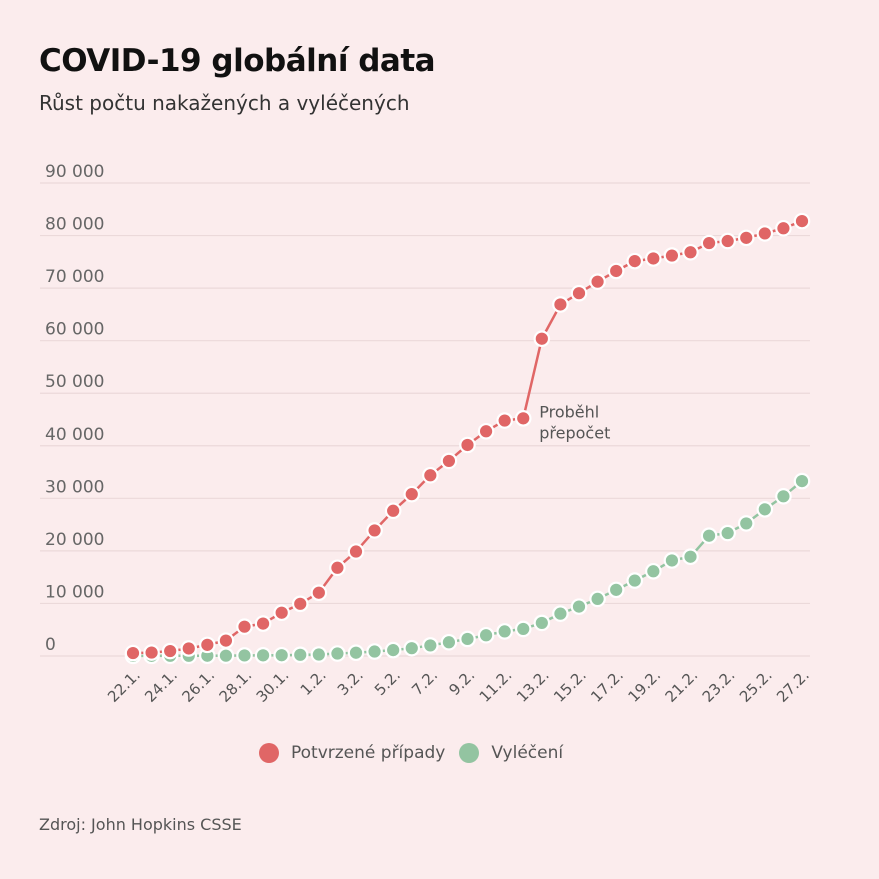  Describe the element at coordinates (140, 824) in the screenshot. I see `source-note: Zdroj: John Hopkins CSSE` at that location.